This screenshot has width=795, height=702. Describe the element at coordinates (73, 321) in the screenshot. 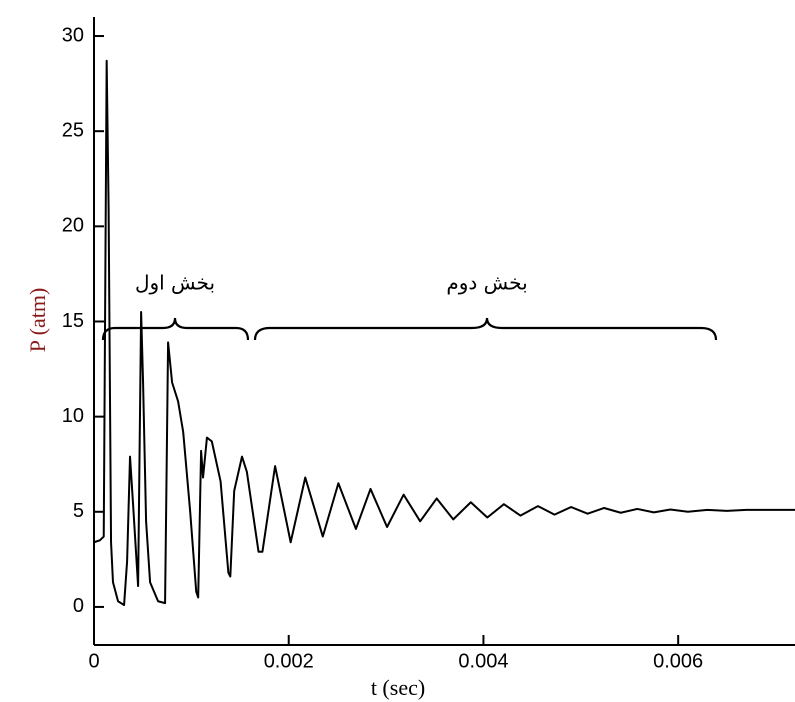

I see `y-tick-label: 15` at that location.